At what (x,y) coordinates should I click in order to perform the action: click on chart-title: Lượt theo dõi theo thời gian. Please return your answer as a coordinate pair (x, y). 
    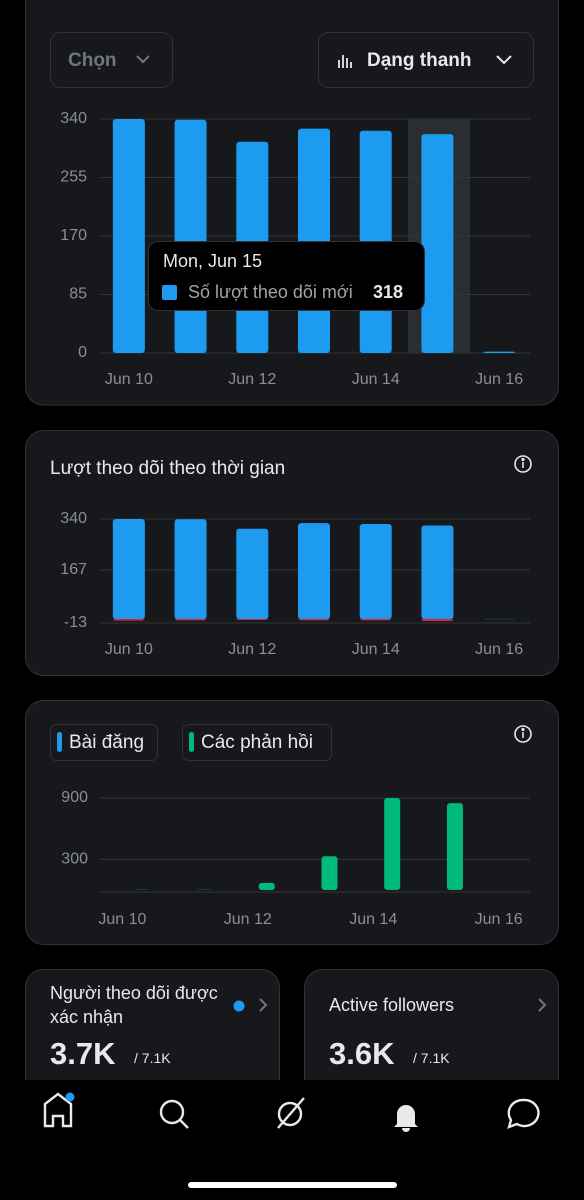
    Looking at the image, I should click on (167, 468).